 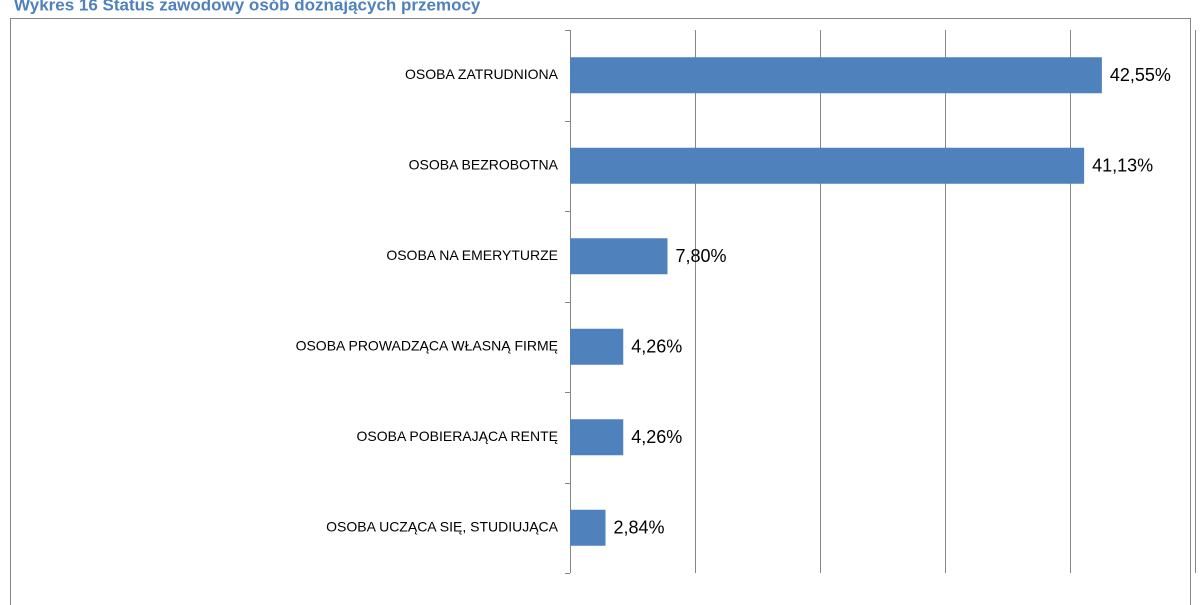 I want to click on y-tick-label: OSOBA ZATRUDNIONA, so click(x=482, y=74).